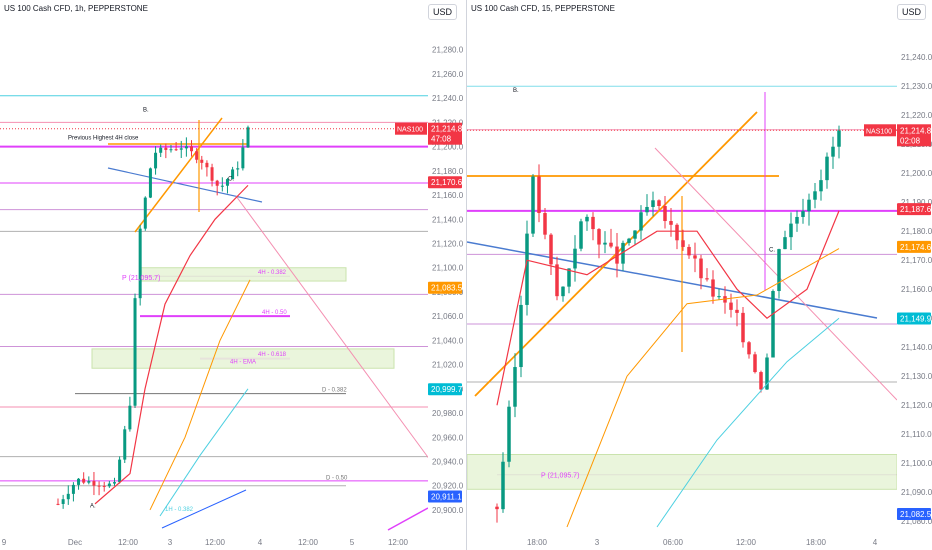 Image resolution: width=932 pixels, height=550 pixels. What do you see at coordinates (272, 273) in the screenshot?
I see `annotation-label: 4H - 0.382` at bounding box center [272, 273].